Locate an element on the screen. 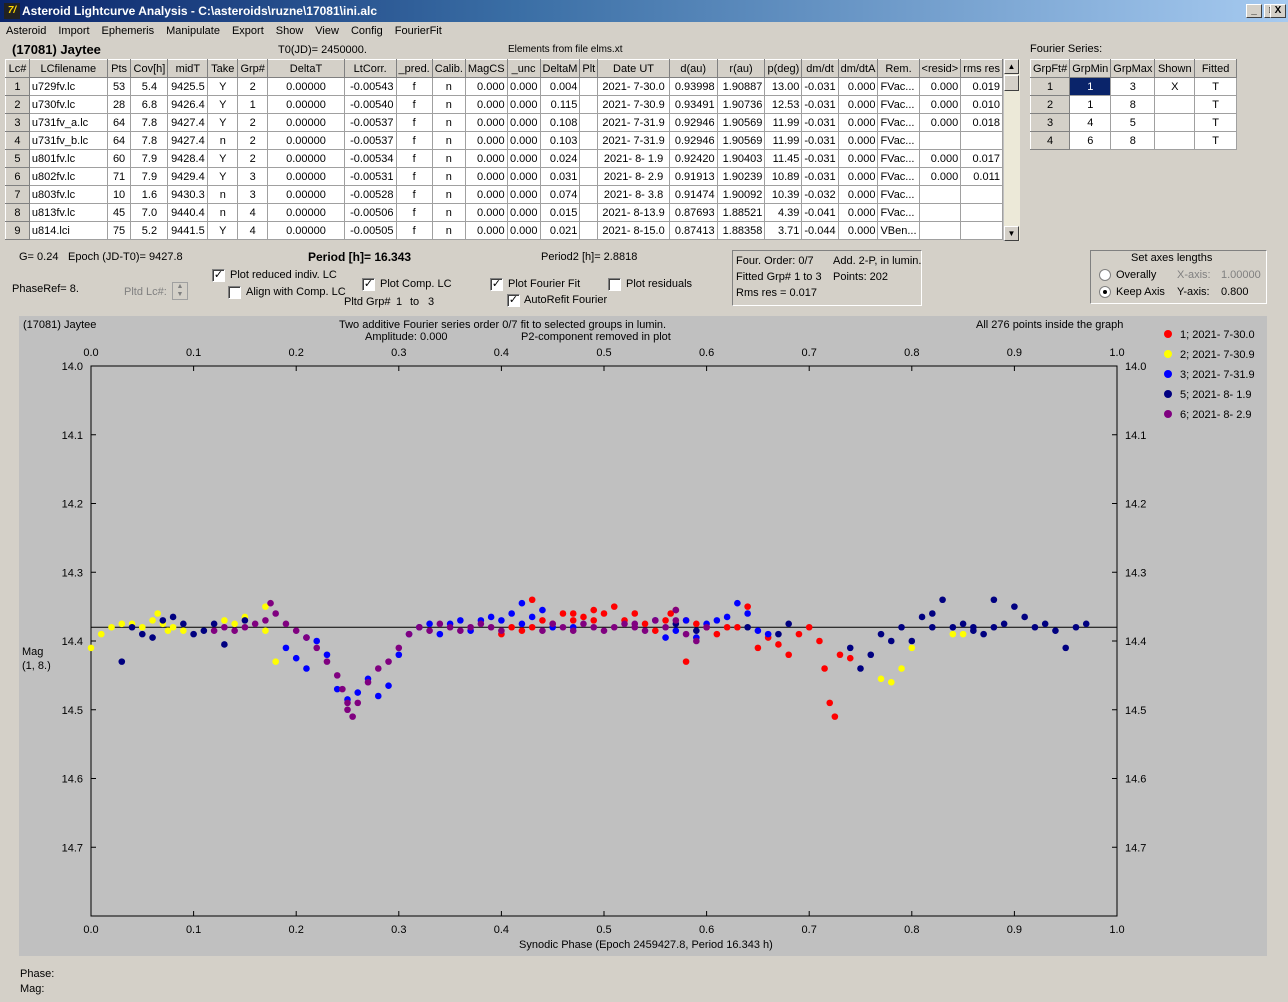  fourier-row-header: 1 is located at coordinates (1050, 86).